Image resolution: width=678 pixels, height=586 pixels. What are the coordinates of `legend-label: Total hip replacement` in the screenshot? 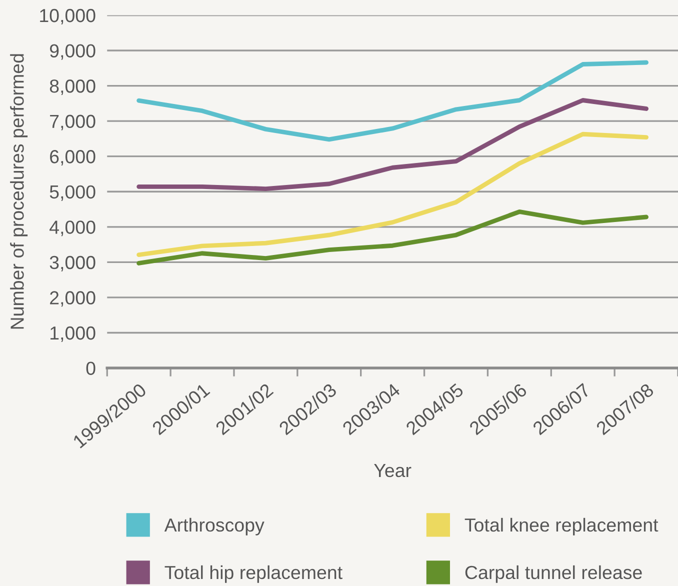 It's located at (253, 574).